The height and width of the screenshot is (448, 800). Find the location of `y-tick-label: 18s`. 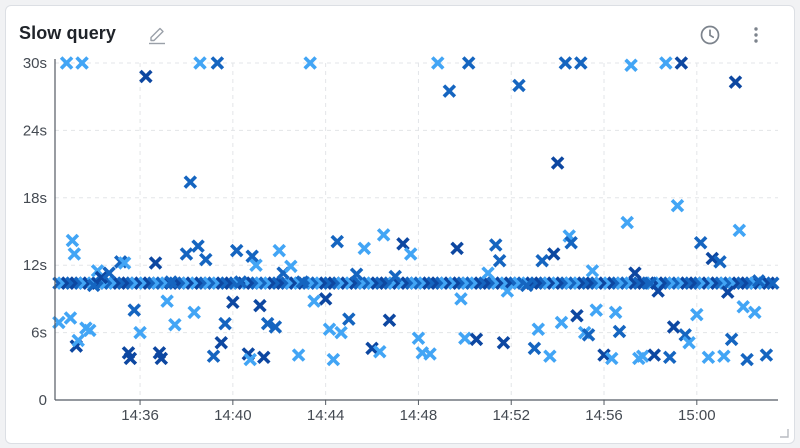

y-tick-label: 18s is located at coordinates (35, 198).